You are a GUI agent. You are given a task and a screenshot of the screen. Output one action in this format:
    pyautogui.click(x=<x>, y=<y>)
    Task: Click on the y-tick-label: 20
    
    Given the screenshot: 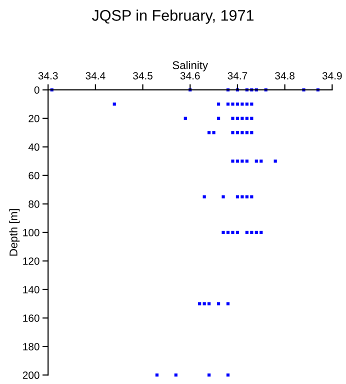 What is the action you would take?
    pyautogui.click(x=34, y=118)
    